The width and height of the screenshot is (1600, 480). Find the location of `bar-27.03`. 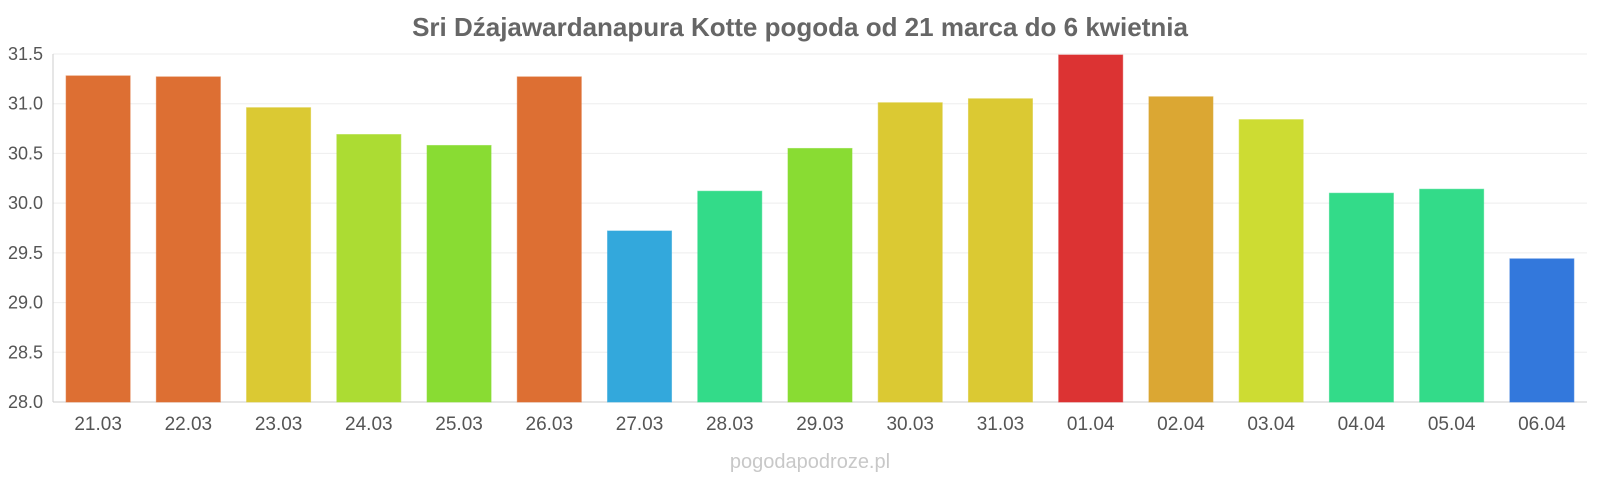

bar-27.03 is located at coordinates (640, 316).